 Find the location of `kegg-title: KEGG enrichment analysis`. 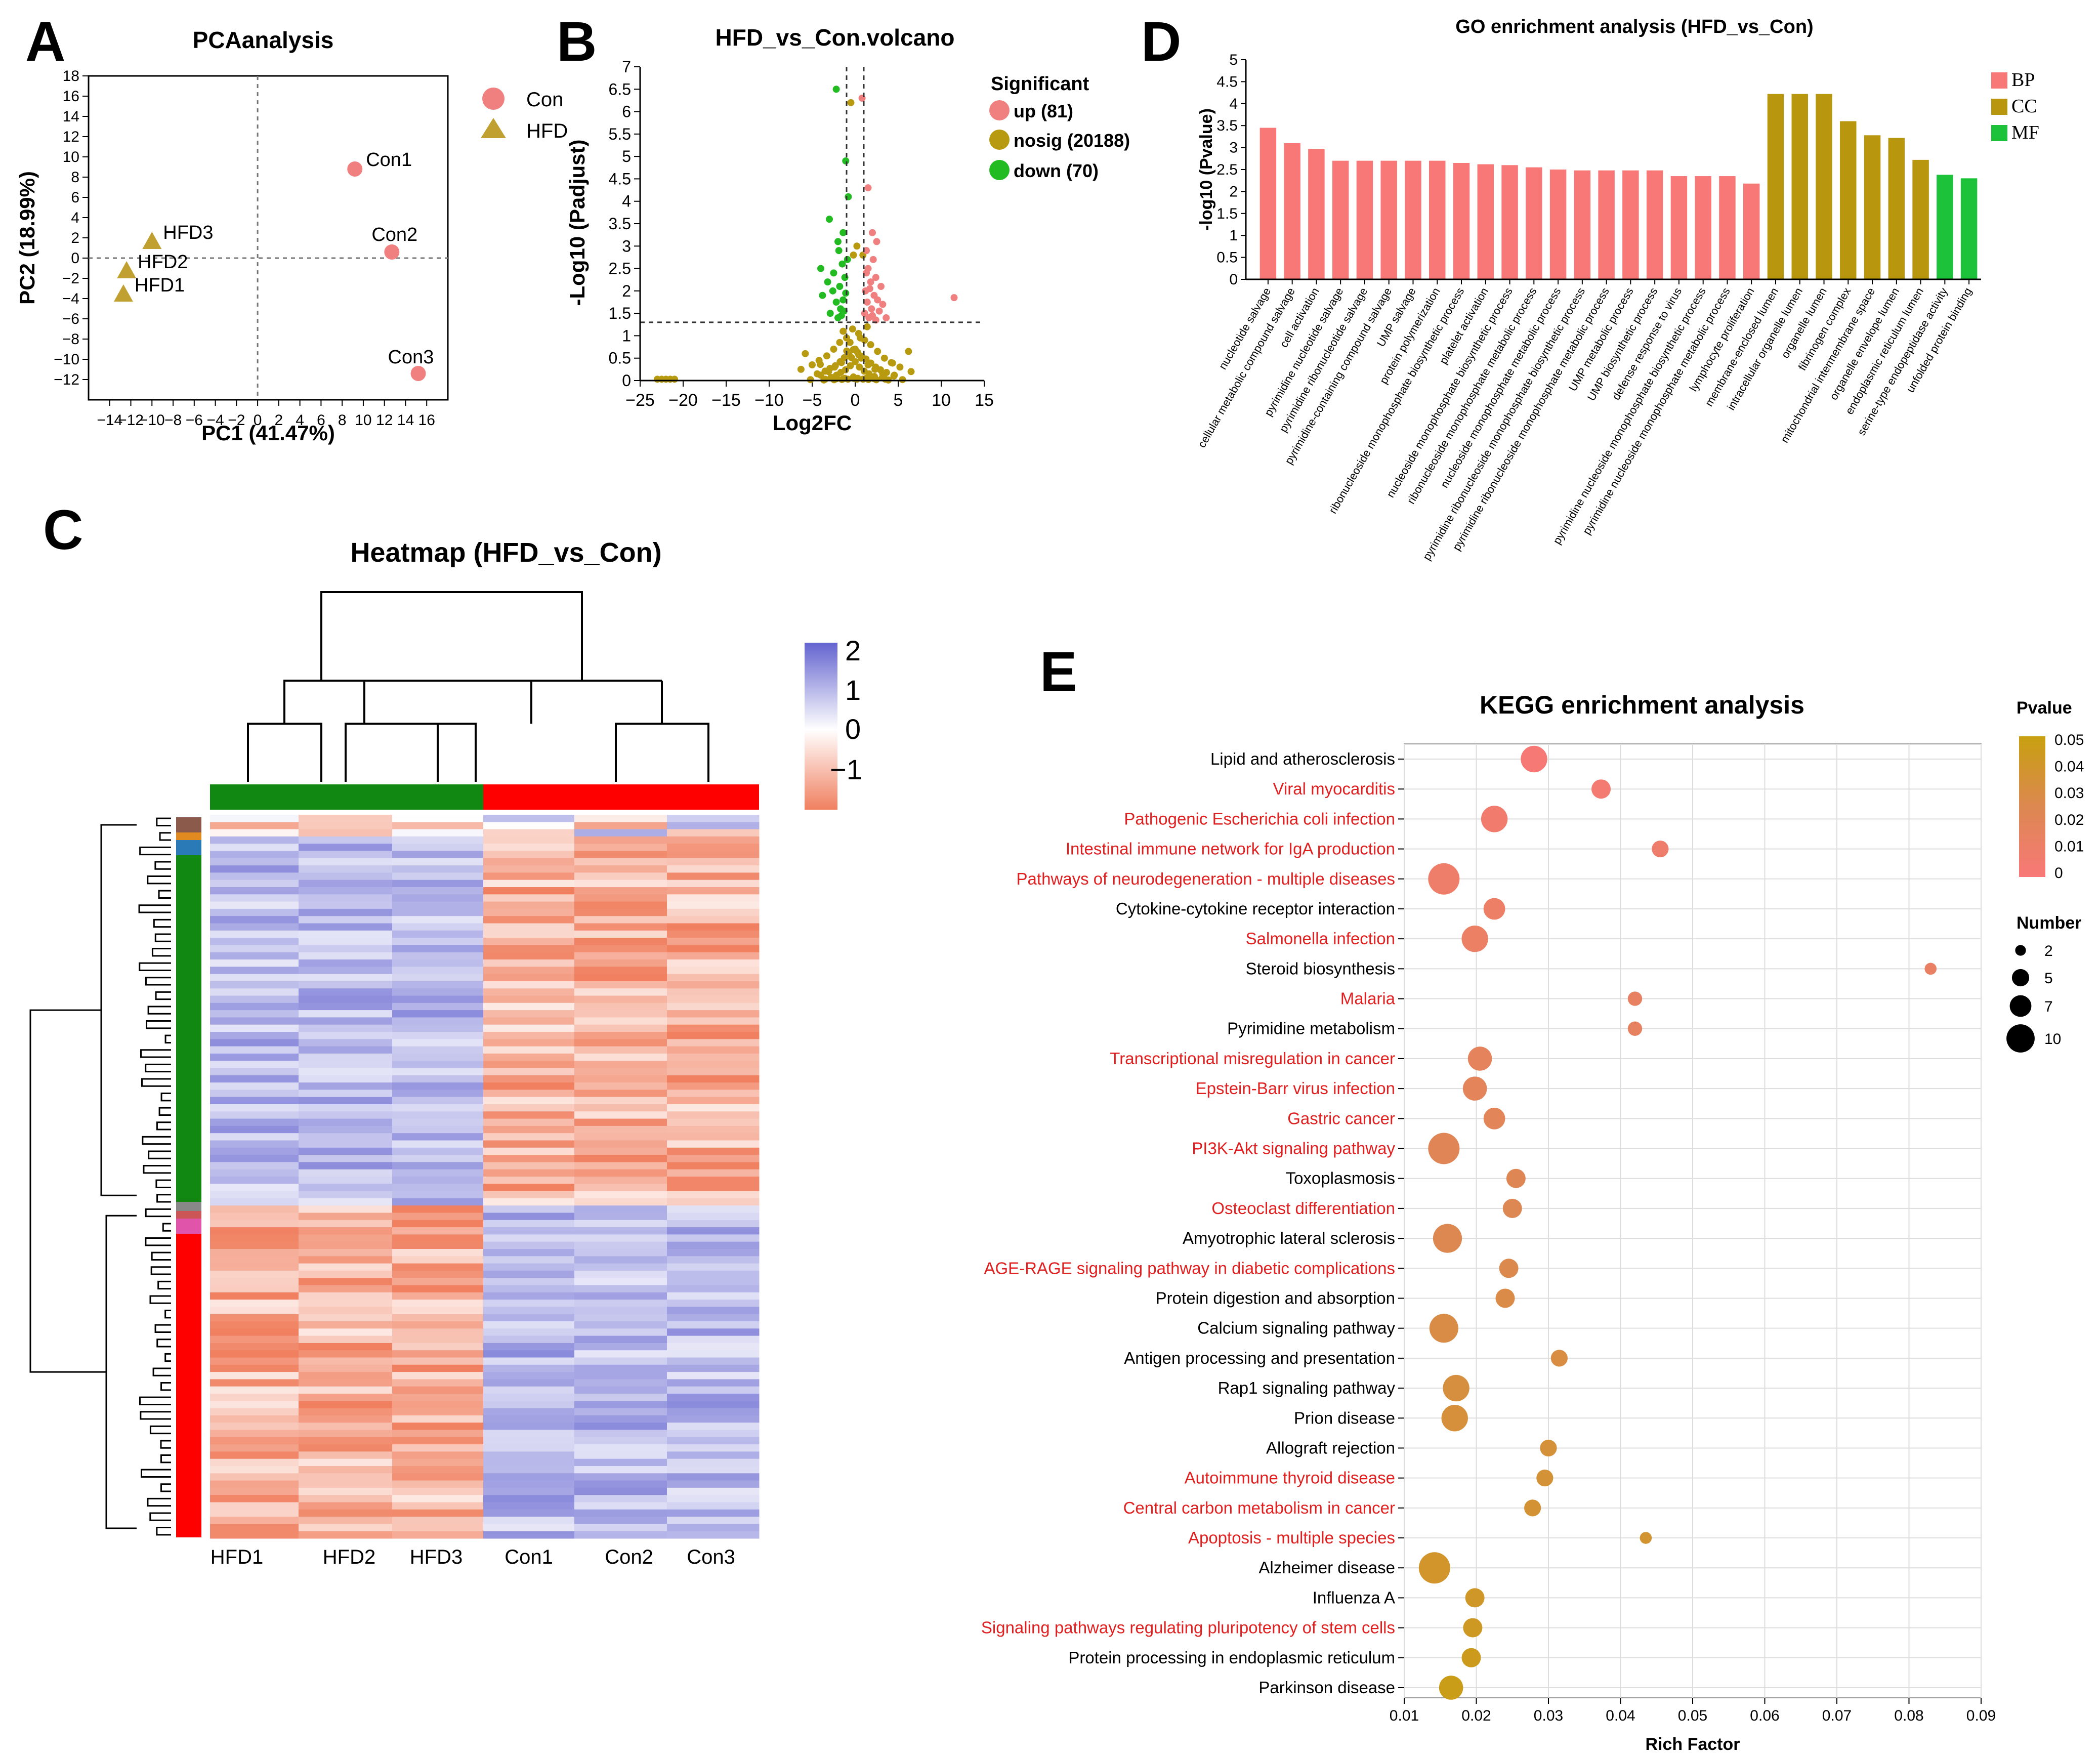

kegg-title: KEGG enrichment analysis is located at coordinates (1642, 705).